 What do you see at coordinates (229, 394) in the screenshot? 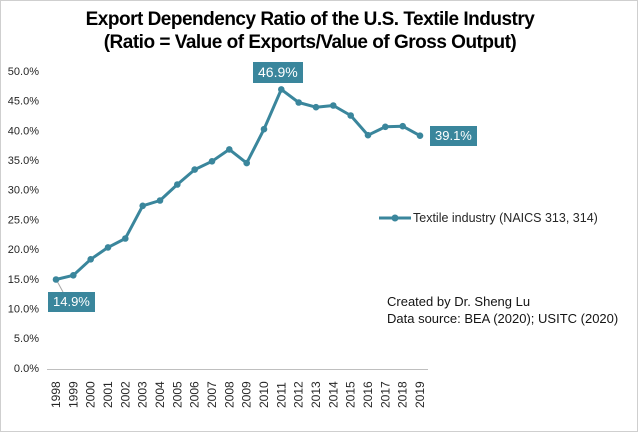
I see `x-axis-tick-label: 2008` at bounding box center [229, 394].